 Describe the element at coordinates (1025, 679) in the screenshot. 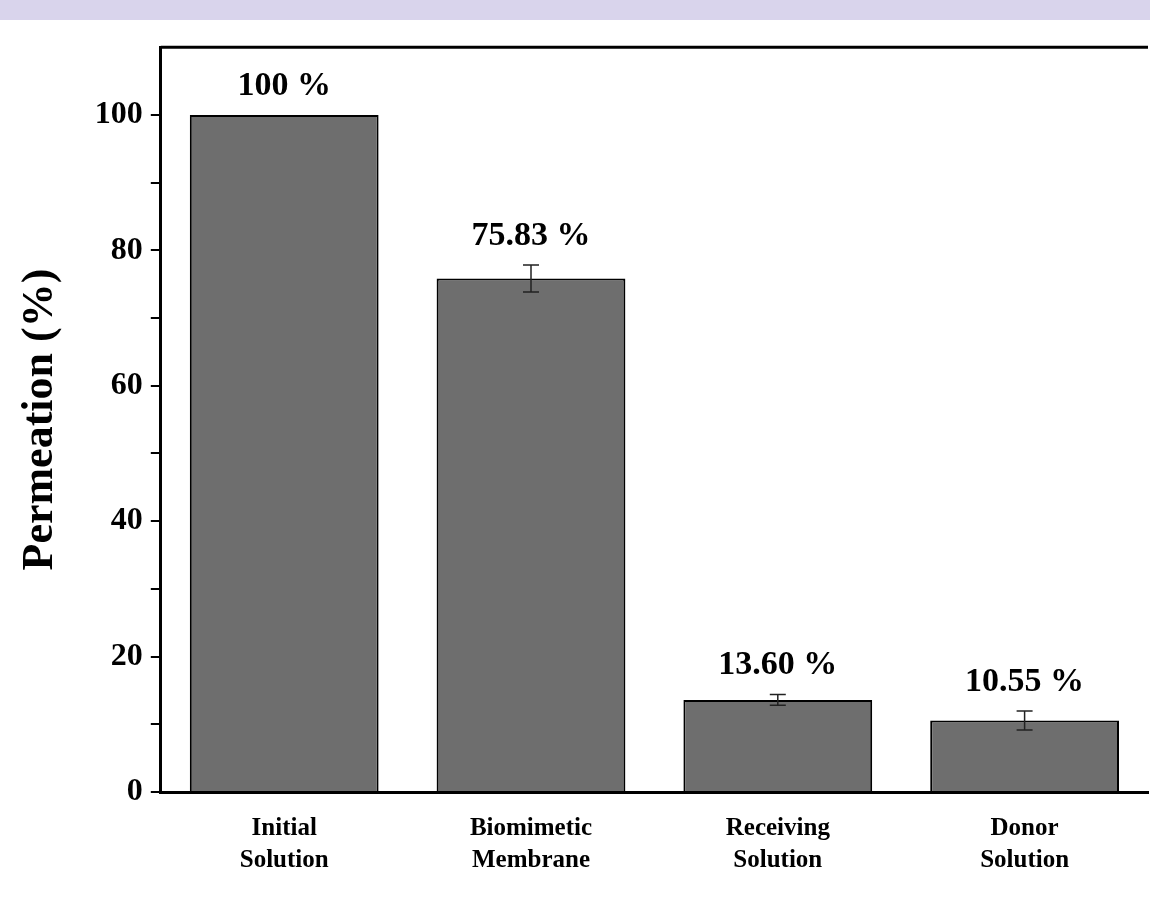

I see `data-label: 10.55 %` at that location.